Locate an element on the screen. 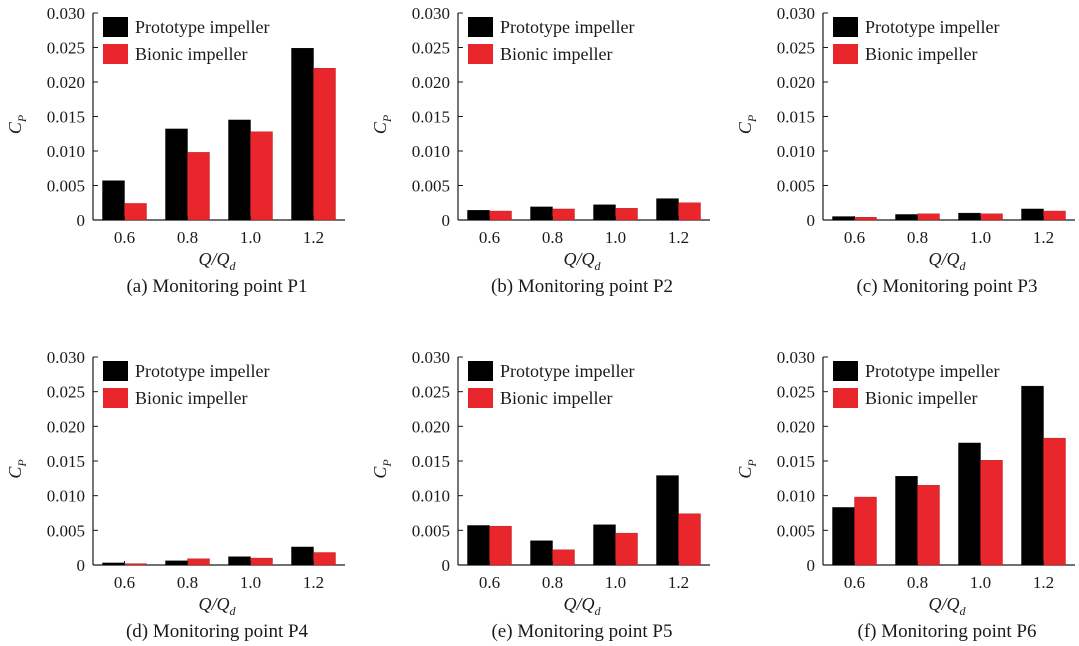 The image size is (1079, 646). panel-caption: (c) Monitoring point P3 is located at coordinates (946, 286).